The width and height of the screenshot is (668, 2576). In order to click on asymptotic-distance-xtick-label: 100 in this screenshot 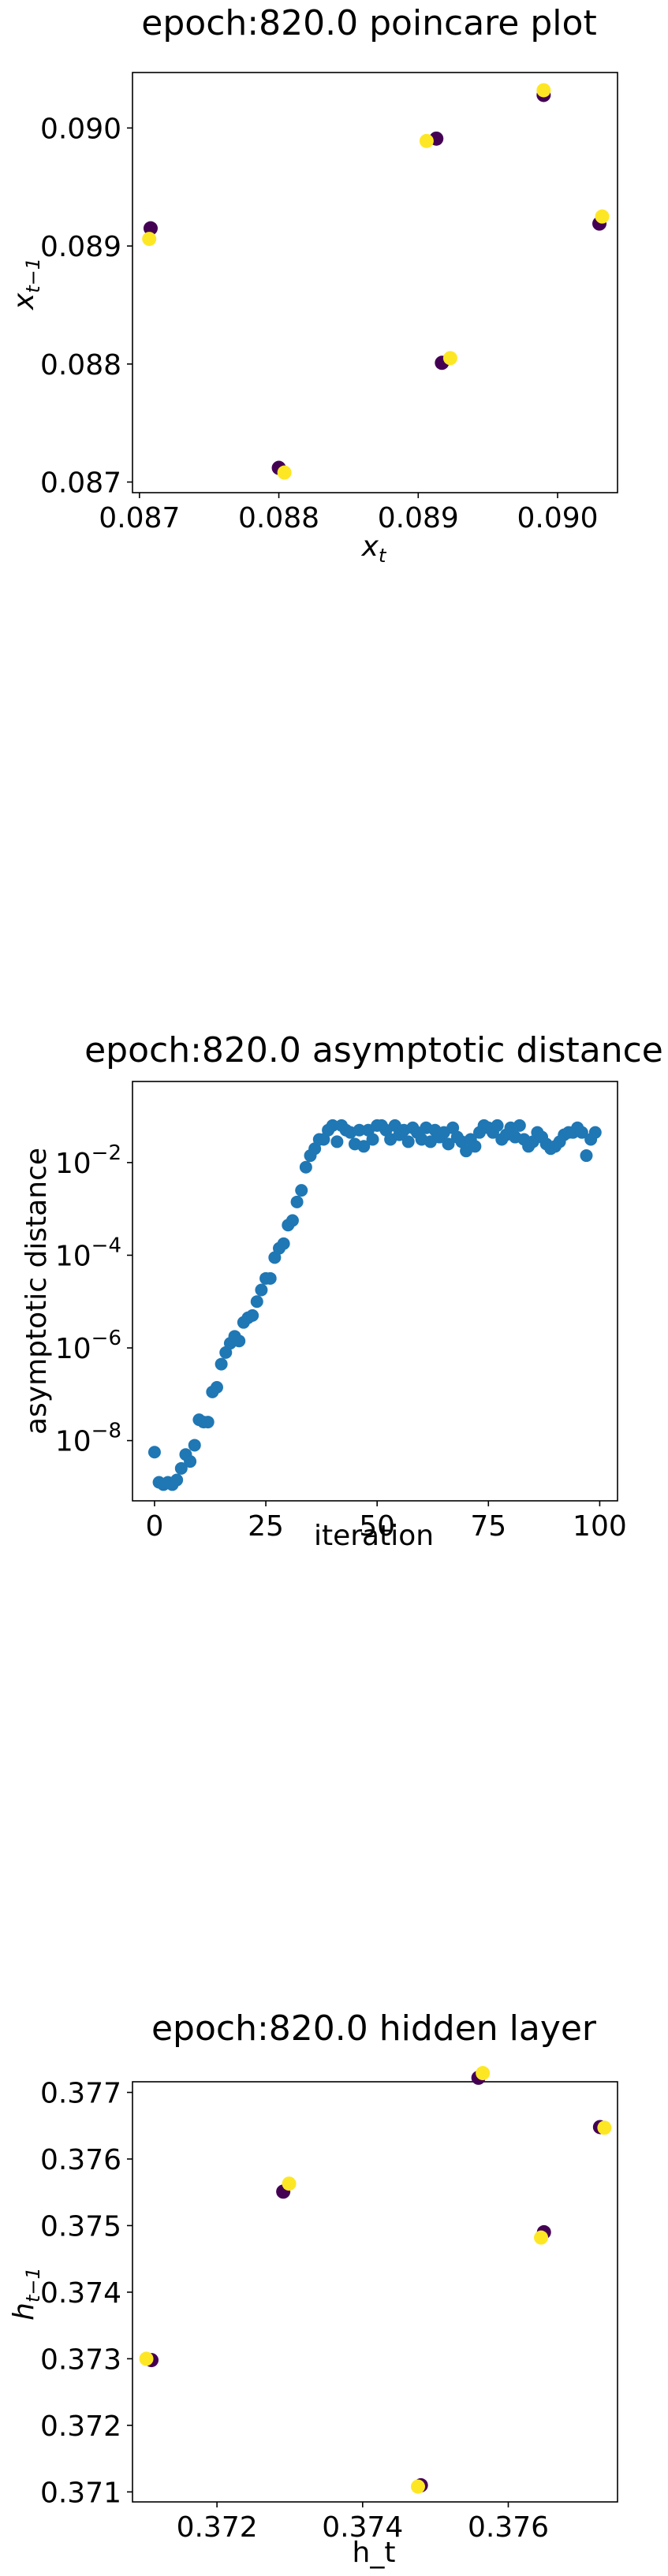, I will do `click(600, 1526)`.